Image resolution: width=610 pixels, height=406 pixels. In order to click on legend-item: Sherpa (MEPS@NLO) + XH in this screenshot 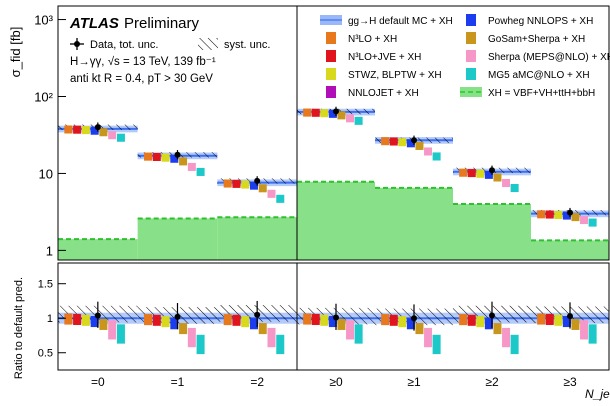, I will do `click(538, 56)`.